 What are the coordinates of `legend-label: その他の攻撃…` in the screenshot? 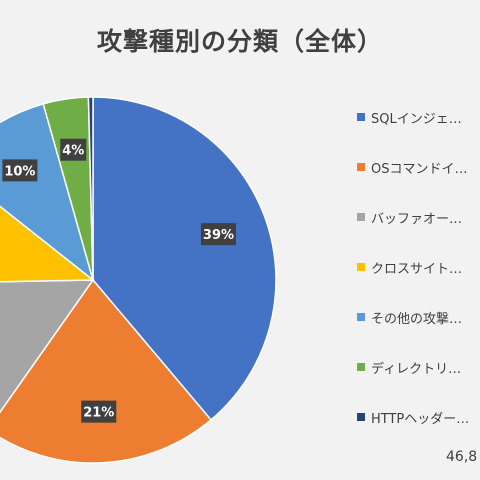 It's located at (417, 319).